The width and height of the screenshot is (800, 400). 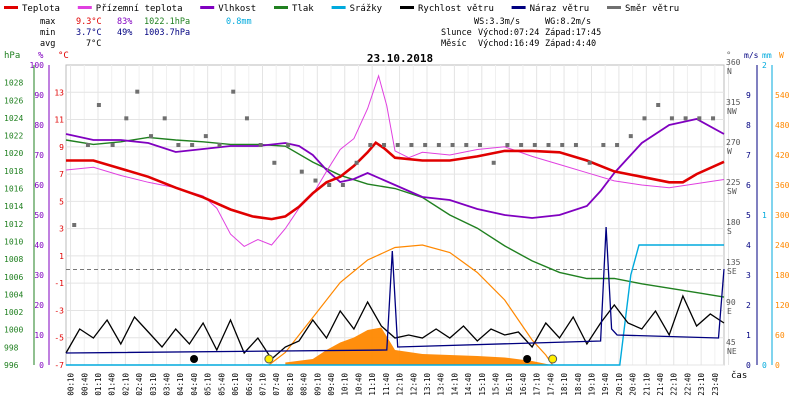 What do you see at coordinates (400, 58) in the screenshot?
I see `chart-title: 23.10.2018` at bounding box center [400, 58].